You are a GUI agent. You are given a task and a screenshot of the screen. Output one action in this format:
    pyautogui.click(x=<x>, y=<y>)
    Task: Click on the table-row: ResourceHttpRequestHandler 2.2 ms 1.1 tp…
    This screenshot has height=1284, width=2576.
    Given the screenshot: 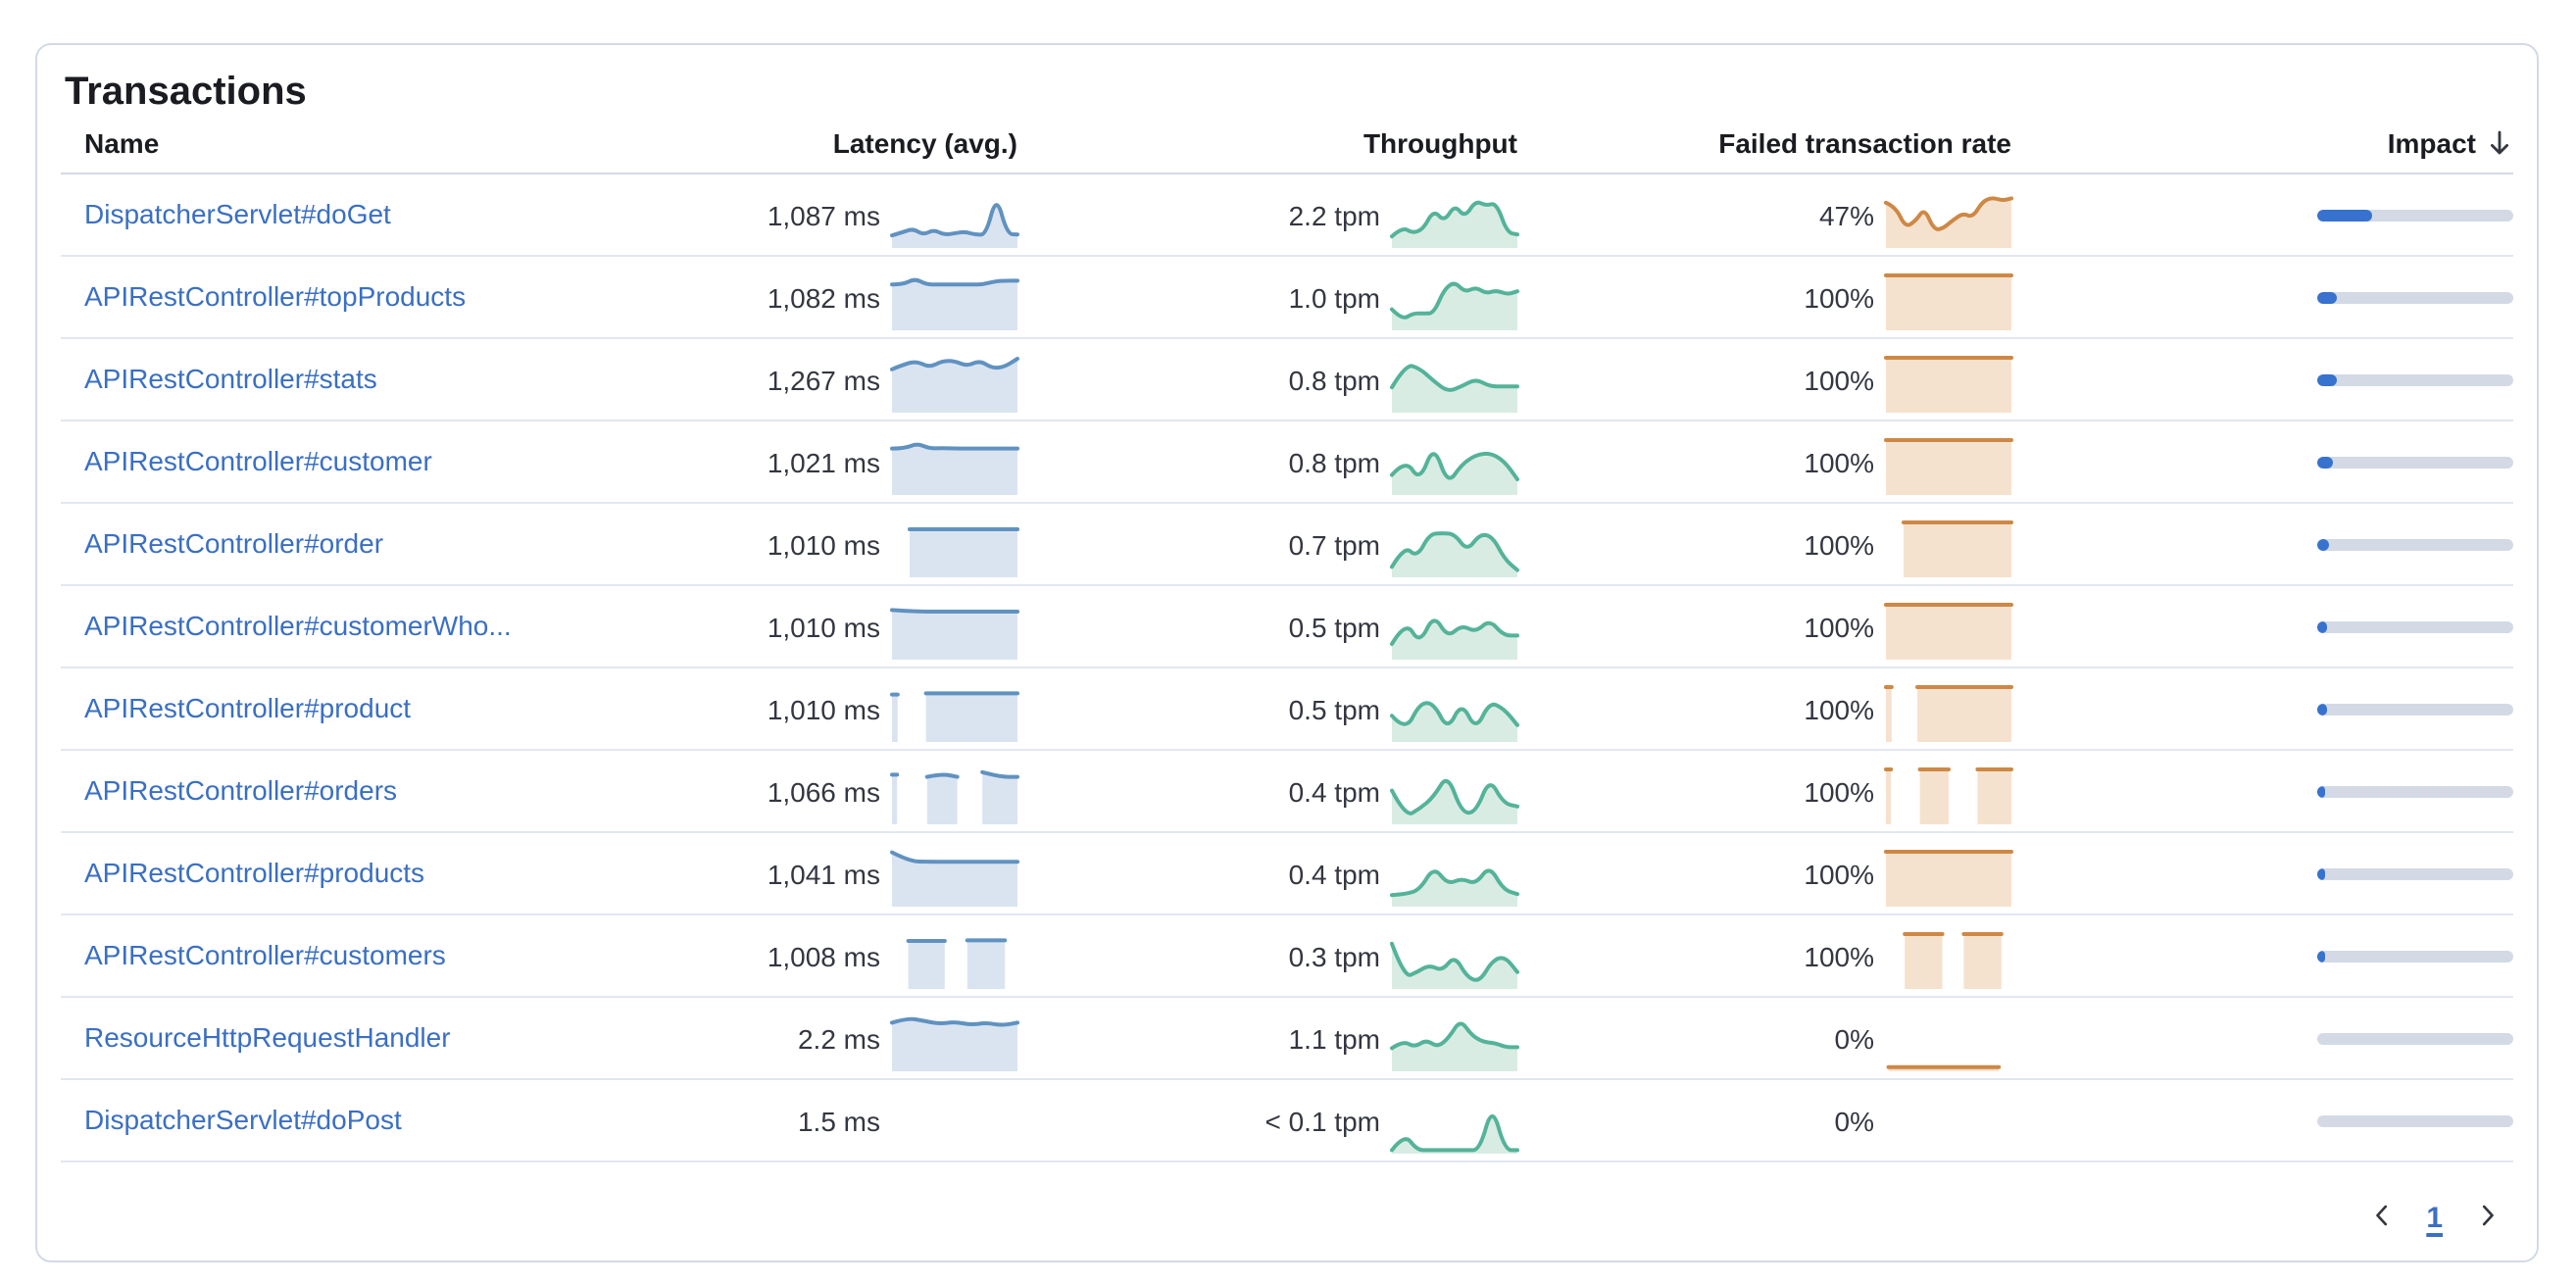 What is the action you would take?
    pyautogui.click(x=1287, y=1039)
    